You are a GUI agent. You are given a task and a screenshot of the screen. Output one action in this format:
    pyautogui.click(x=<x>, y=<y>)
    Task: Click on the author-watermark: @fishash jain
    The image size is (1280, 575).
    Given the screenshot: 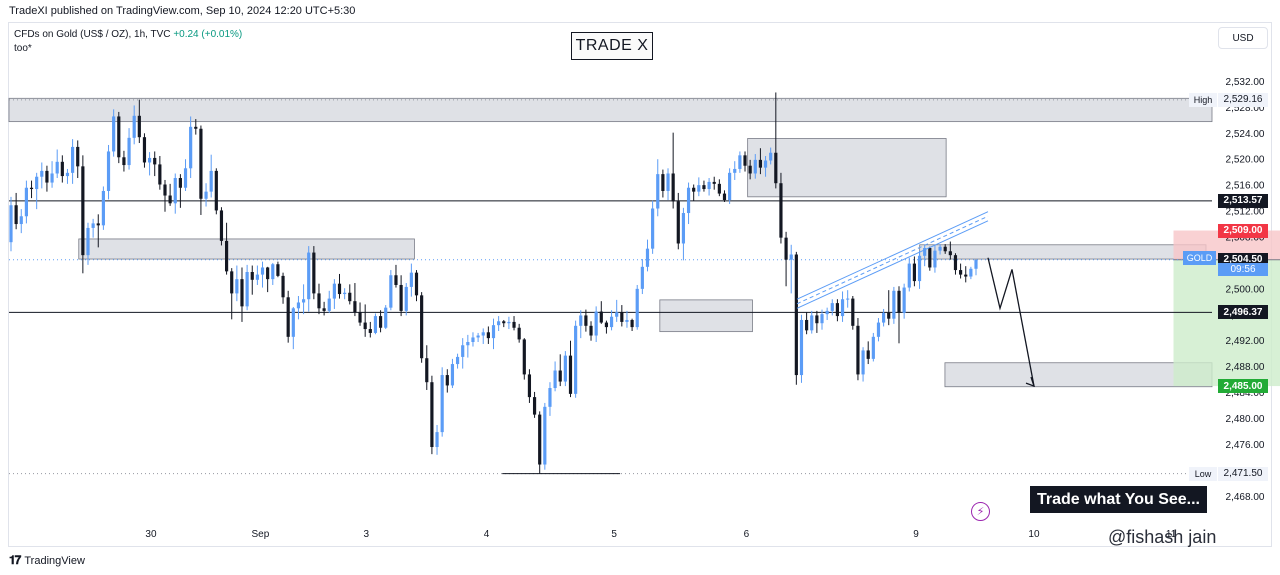 What is the action you would take?
    pyautogui.click(x=1162, y=537)
    